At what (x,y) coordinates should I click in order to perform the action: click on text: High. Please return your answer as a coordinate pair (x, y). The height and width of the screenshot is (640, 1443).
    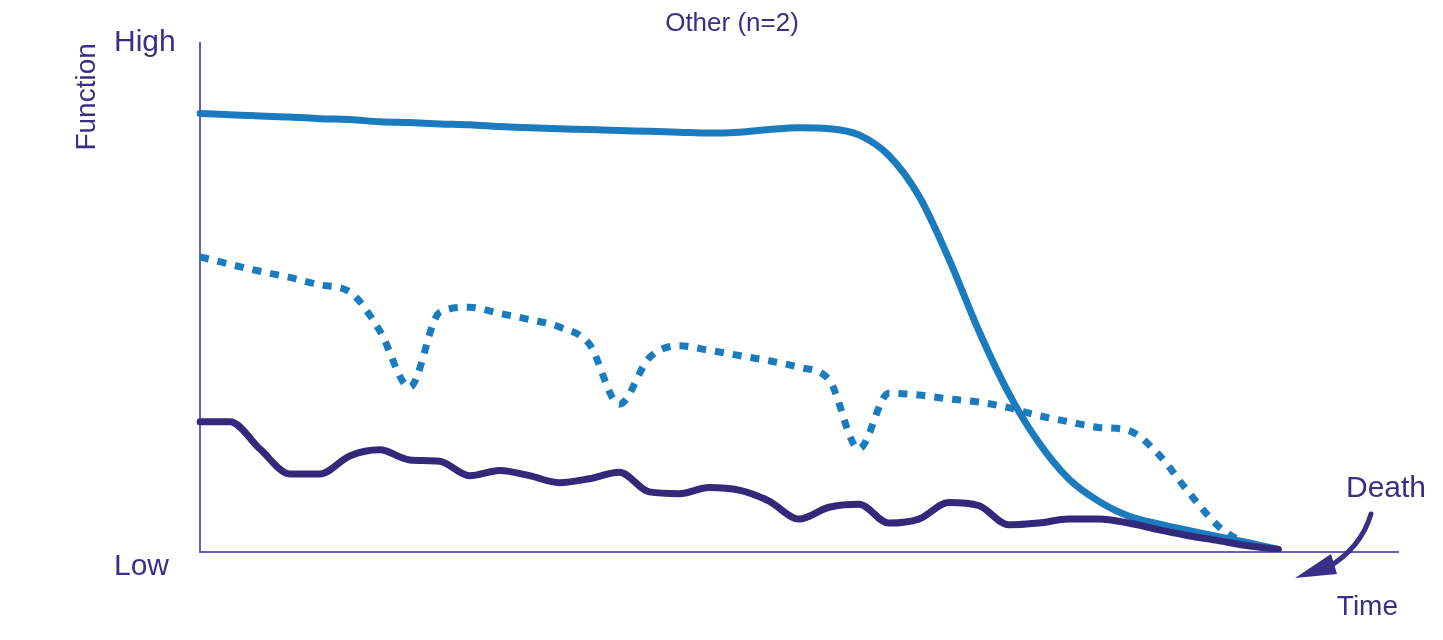
    Looking at the image, I should click on (145, 41).